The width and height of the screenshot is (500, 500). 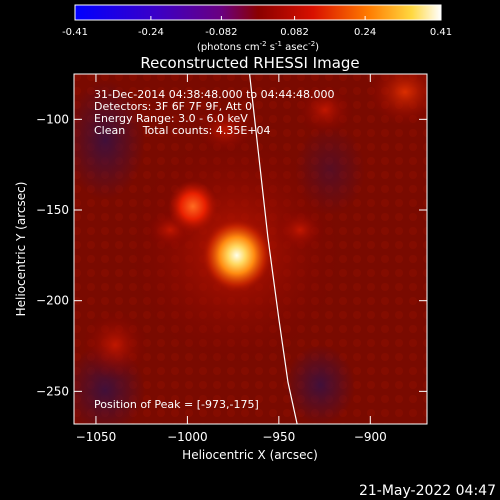 What do you see at coordinates (249, 63) in the screenshot?
I see `chart-title: Reconstructed RHESSI Image` at bounding box center [249, 63].